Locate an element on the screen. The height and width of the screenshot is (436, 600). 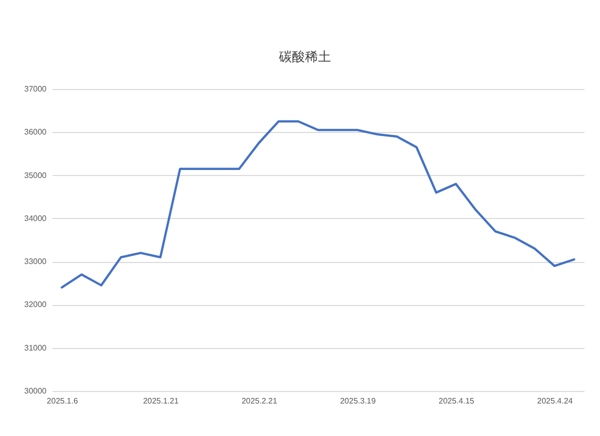
x-tick-label: 2025.1.6 is located at coordinates (62, 401).